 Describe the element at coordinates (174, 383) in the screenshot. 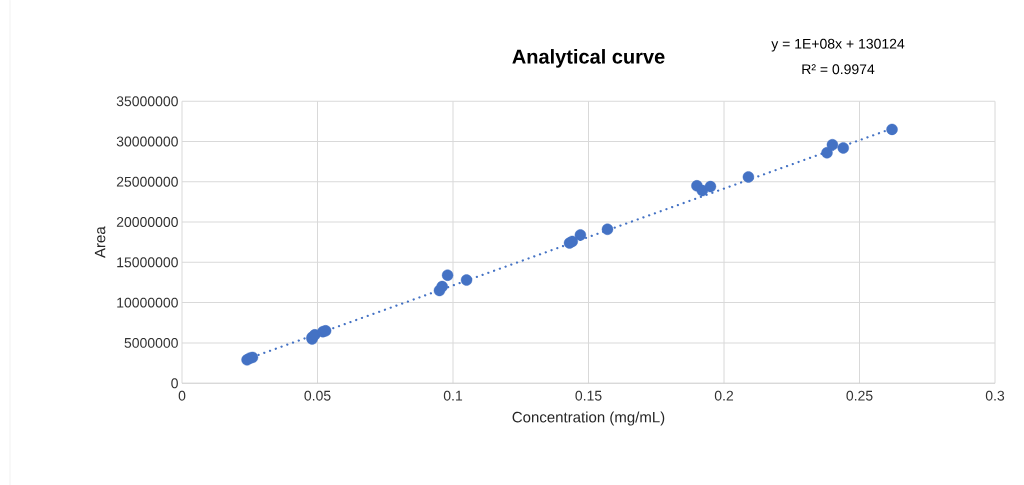

I see `y-tick-label: 0` at that location.